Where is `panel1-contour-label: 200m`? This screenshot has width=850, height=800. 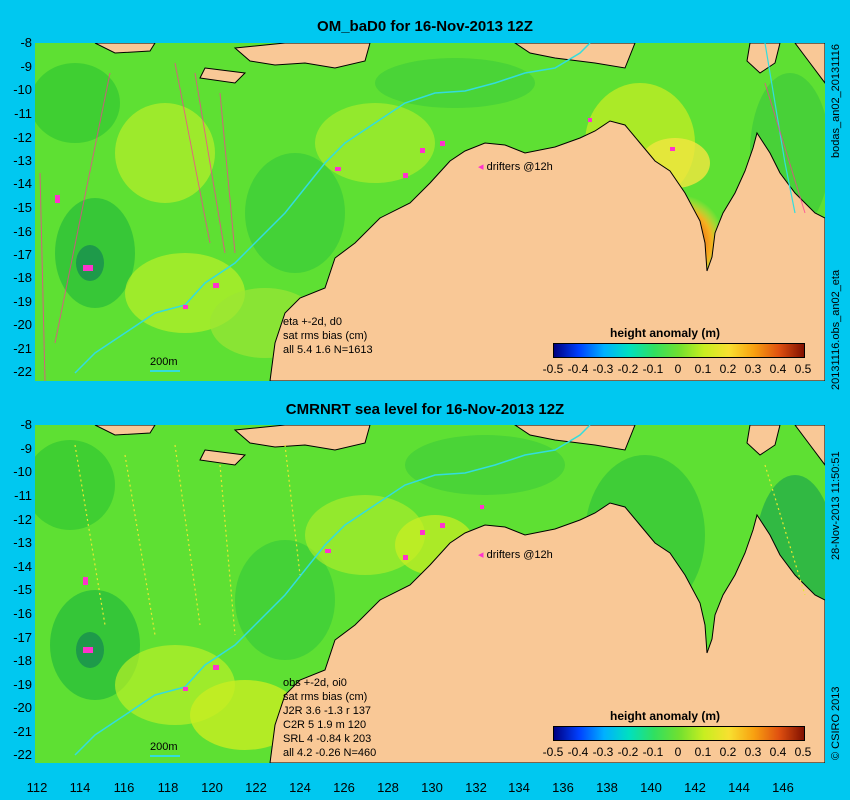
panel1-contour-label: 200m is located at coordinates (164, 362).